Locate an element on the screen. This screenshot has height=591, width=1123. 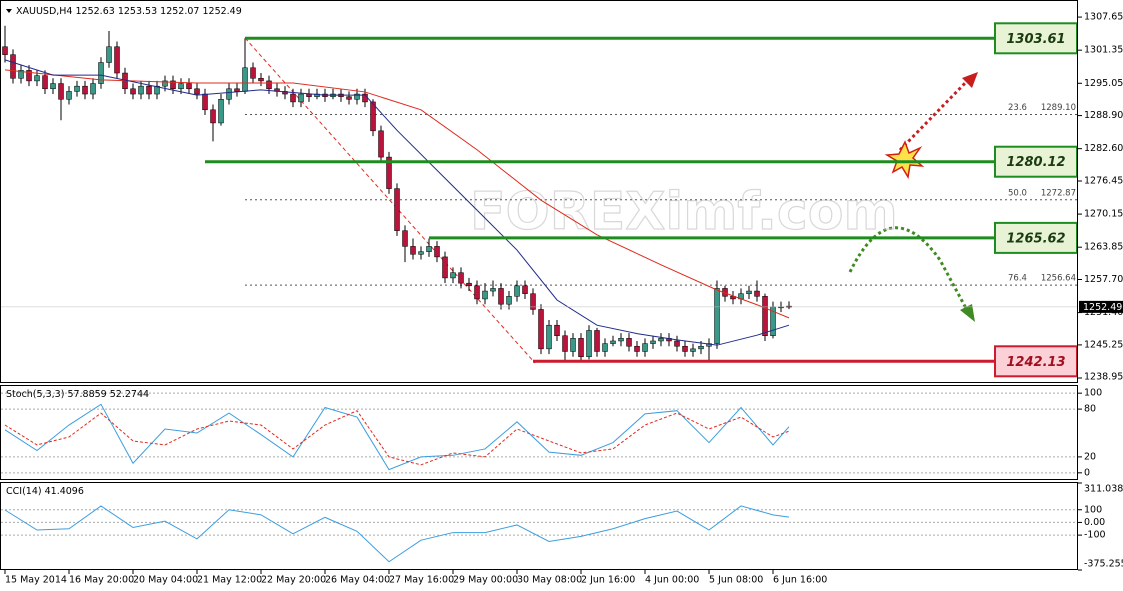
cci-header: CCI(14) 41.4096 is located at coordinates (45, 491).